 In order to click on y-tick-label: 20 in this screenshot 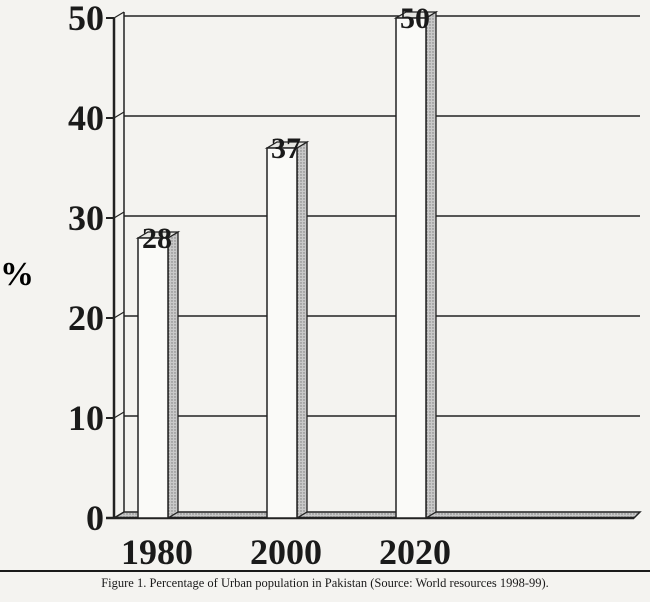, I will do `click(86, 318)`.